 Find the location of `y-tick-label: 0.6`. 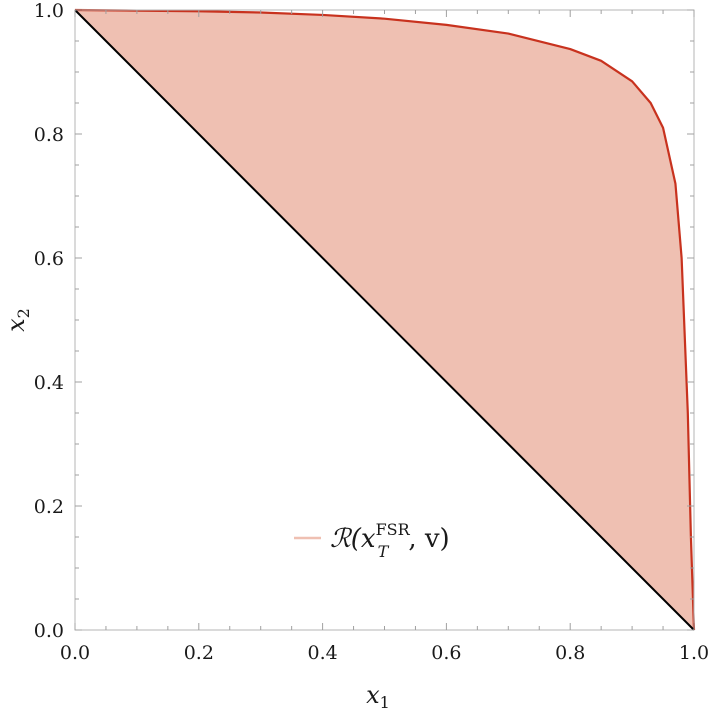

y-tick-label: 0.6 is located at coordinates (49, 259).